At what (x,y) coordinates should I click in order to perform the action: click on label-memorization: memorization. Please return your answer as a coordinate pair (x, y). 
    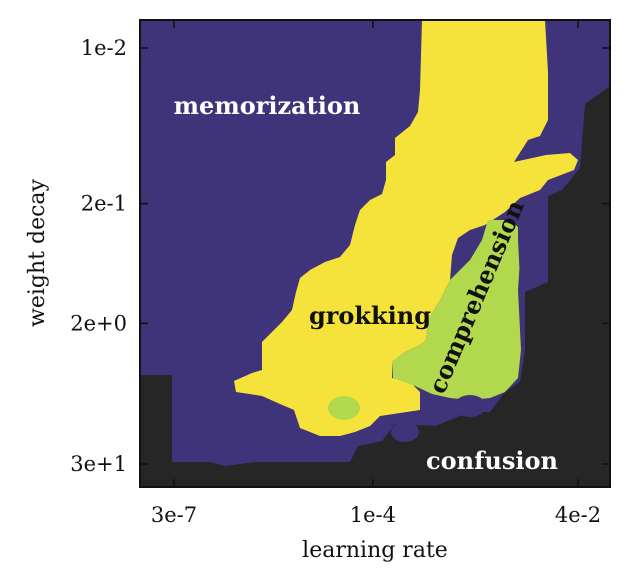
    Looking at the image, I should click on (267, 105).